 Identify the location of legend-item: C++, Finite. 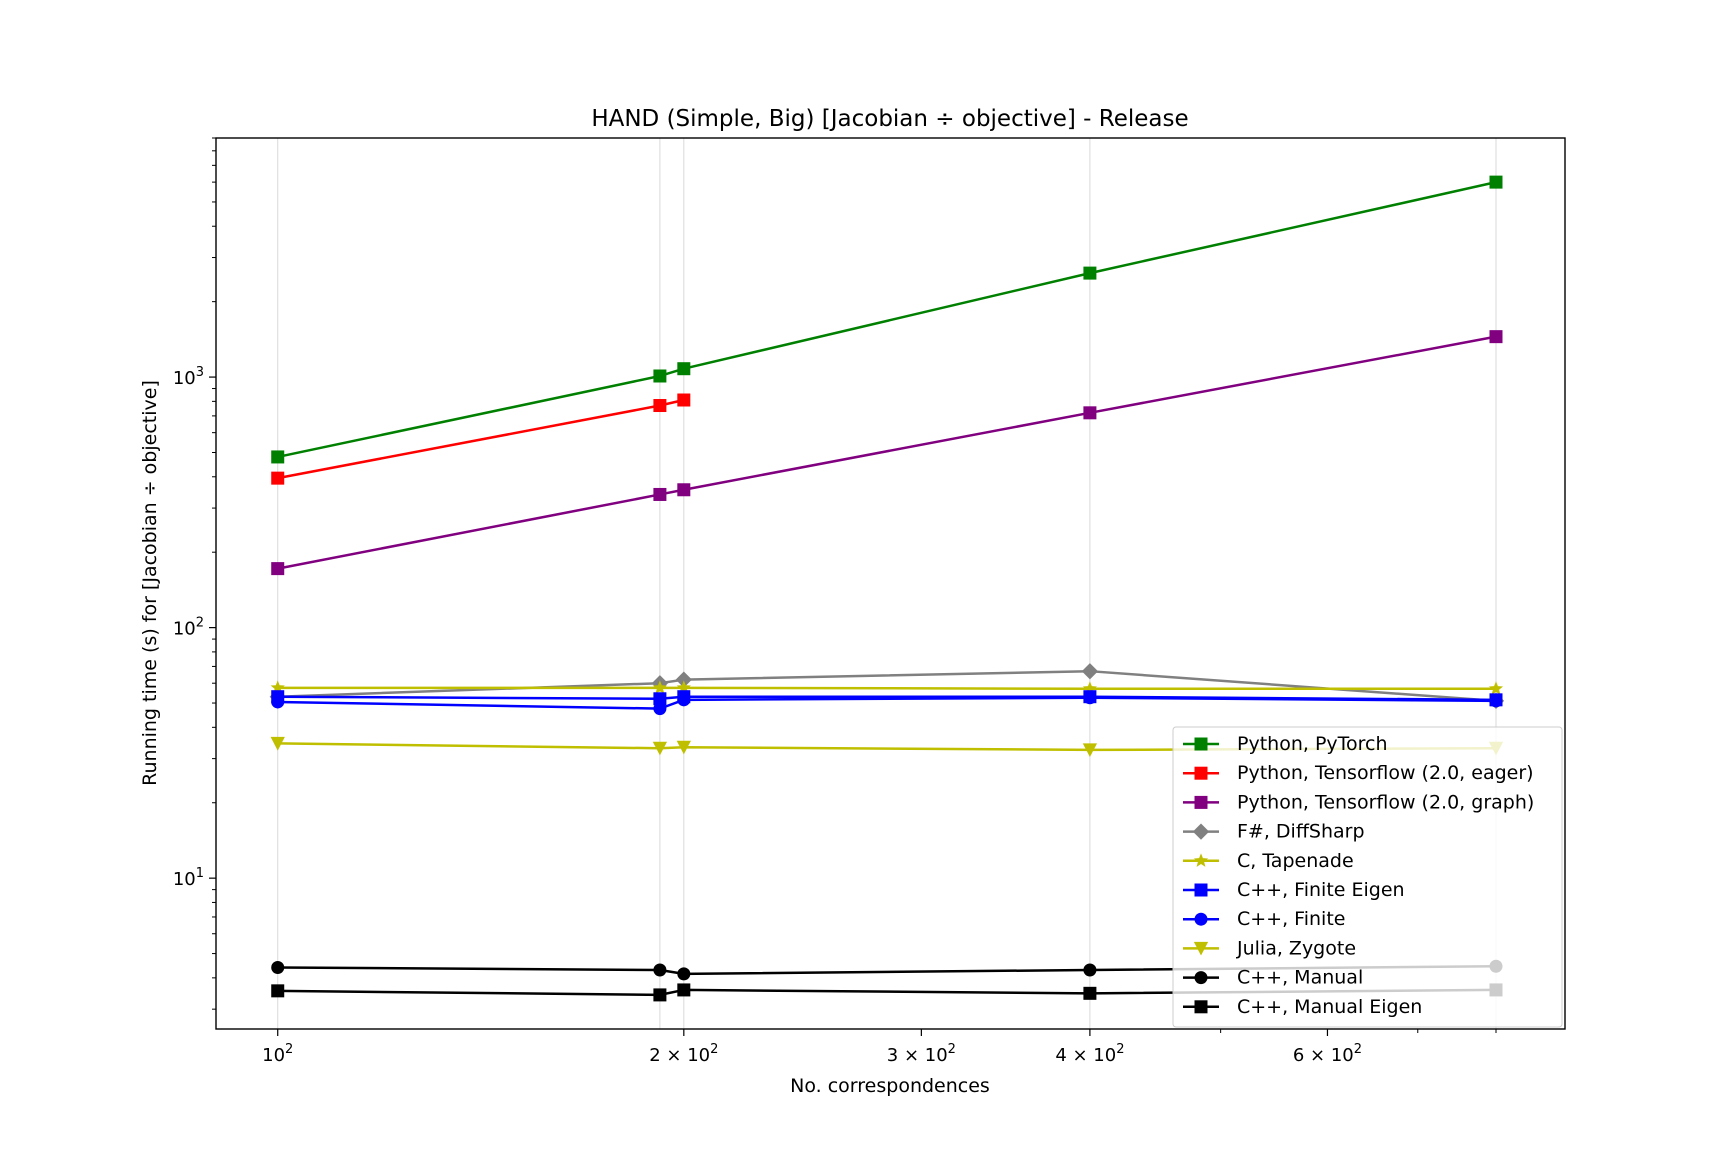
(1264, 919).